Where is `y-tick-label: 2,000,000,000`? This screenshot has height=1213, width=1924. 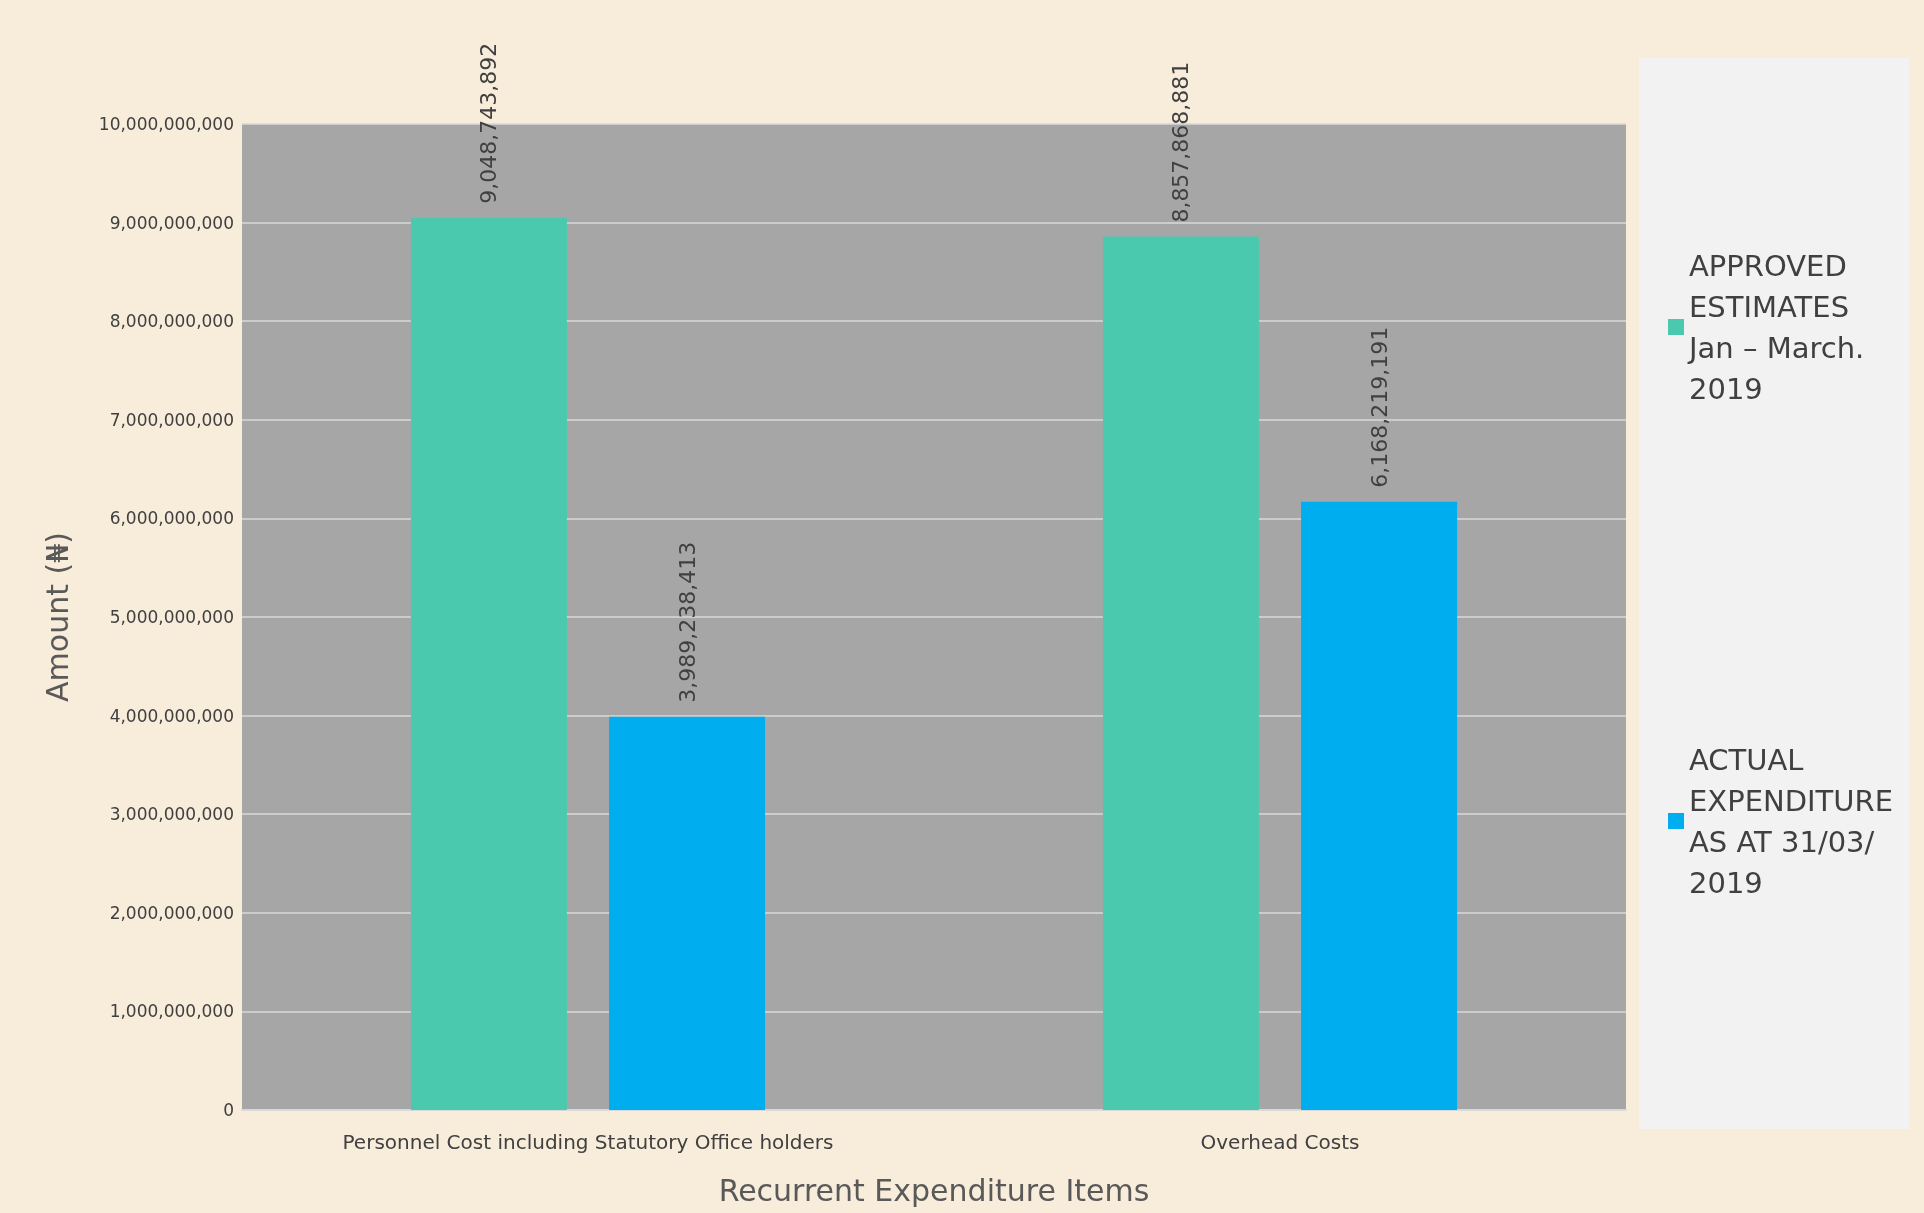 y-tick-label: 2,000,000,000 is located at coordinates (171, 912).